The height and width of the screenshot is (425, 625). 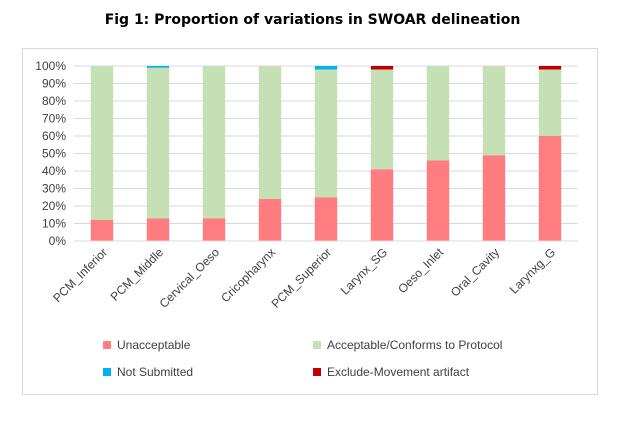 What do you see at coordinates (54, 154) in the screenshot?
I see `y-tick-label: 50%` at bounding box center [54, 154].